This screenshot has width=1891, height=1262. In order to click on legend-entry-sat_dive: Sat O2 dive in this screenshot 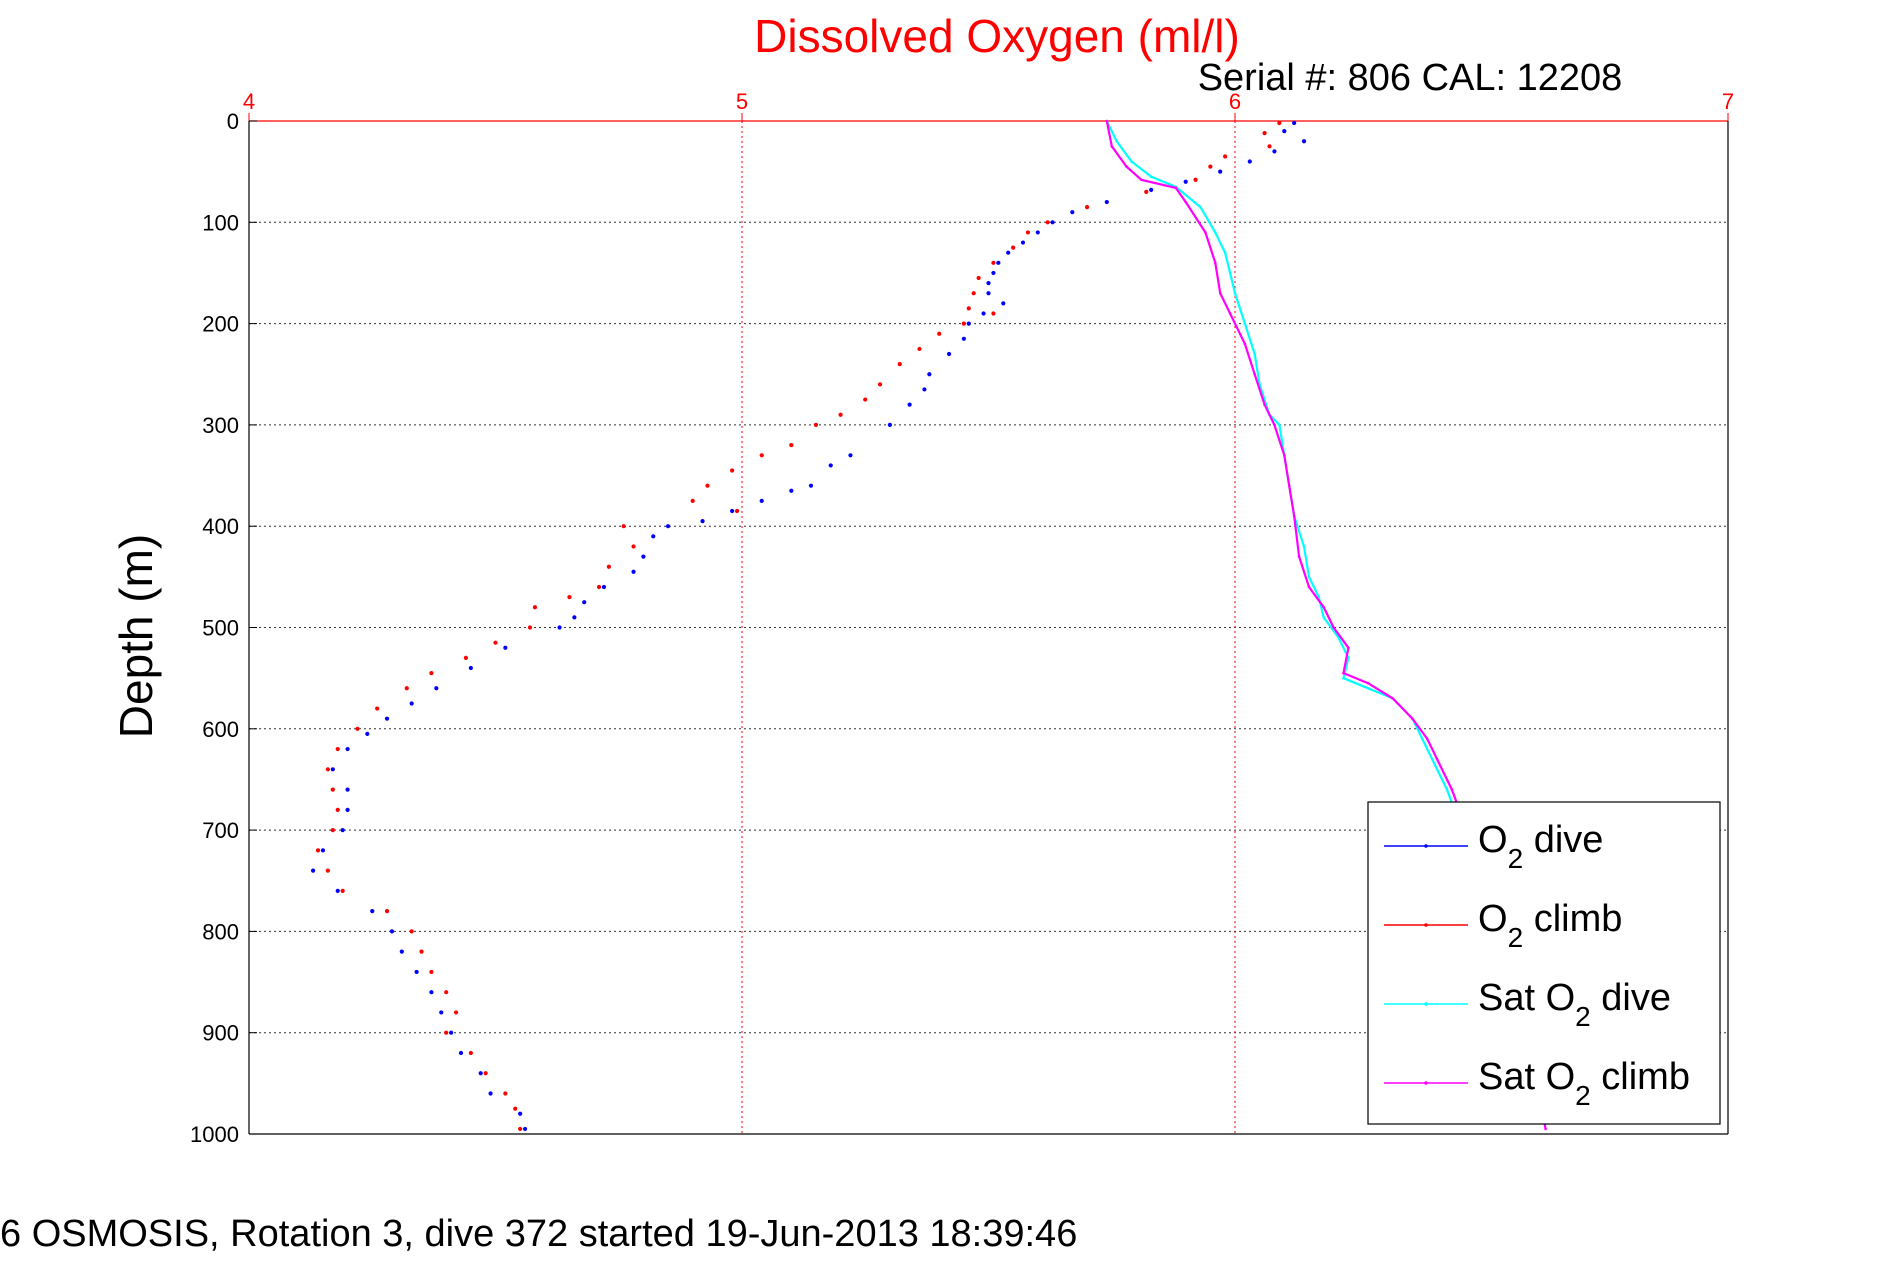, I will do `click(1527, 1004)`.